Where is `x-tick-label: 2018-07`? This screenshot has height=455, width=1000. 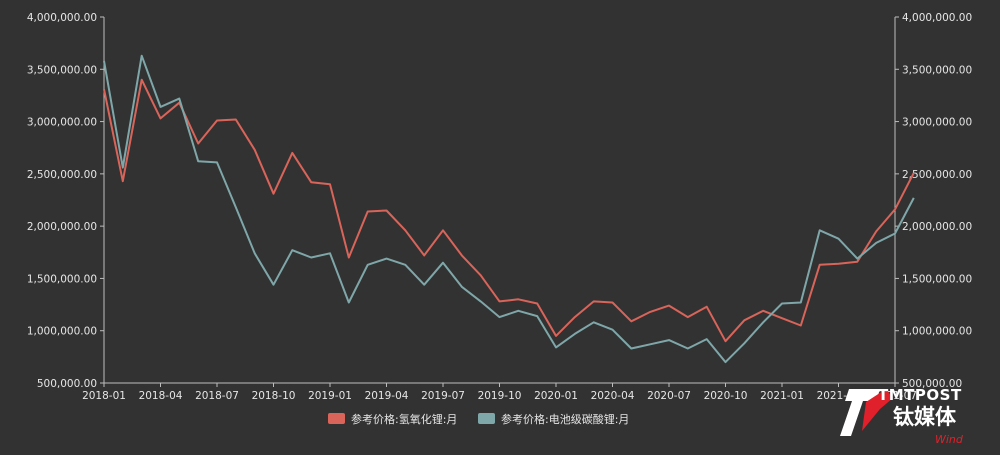 x-tick-label: 2018-07 is located at coordinates (217, 396).